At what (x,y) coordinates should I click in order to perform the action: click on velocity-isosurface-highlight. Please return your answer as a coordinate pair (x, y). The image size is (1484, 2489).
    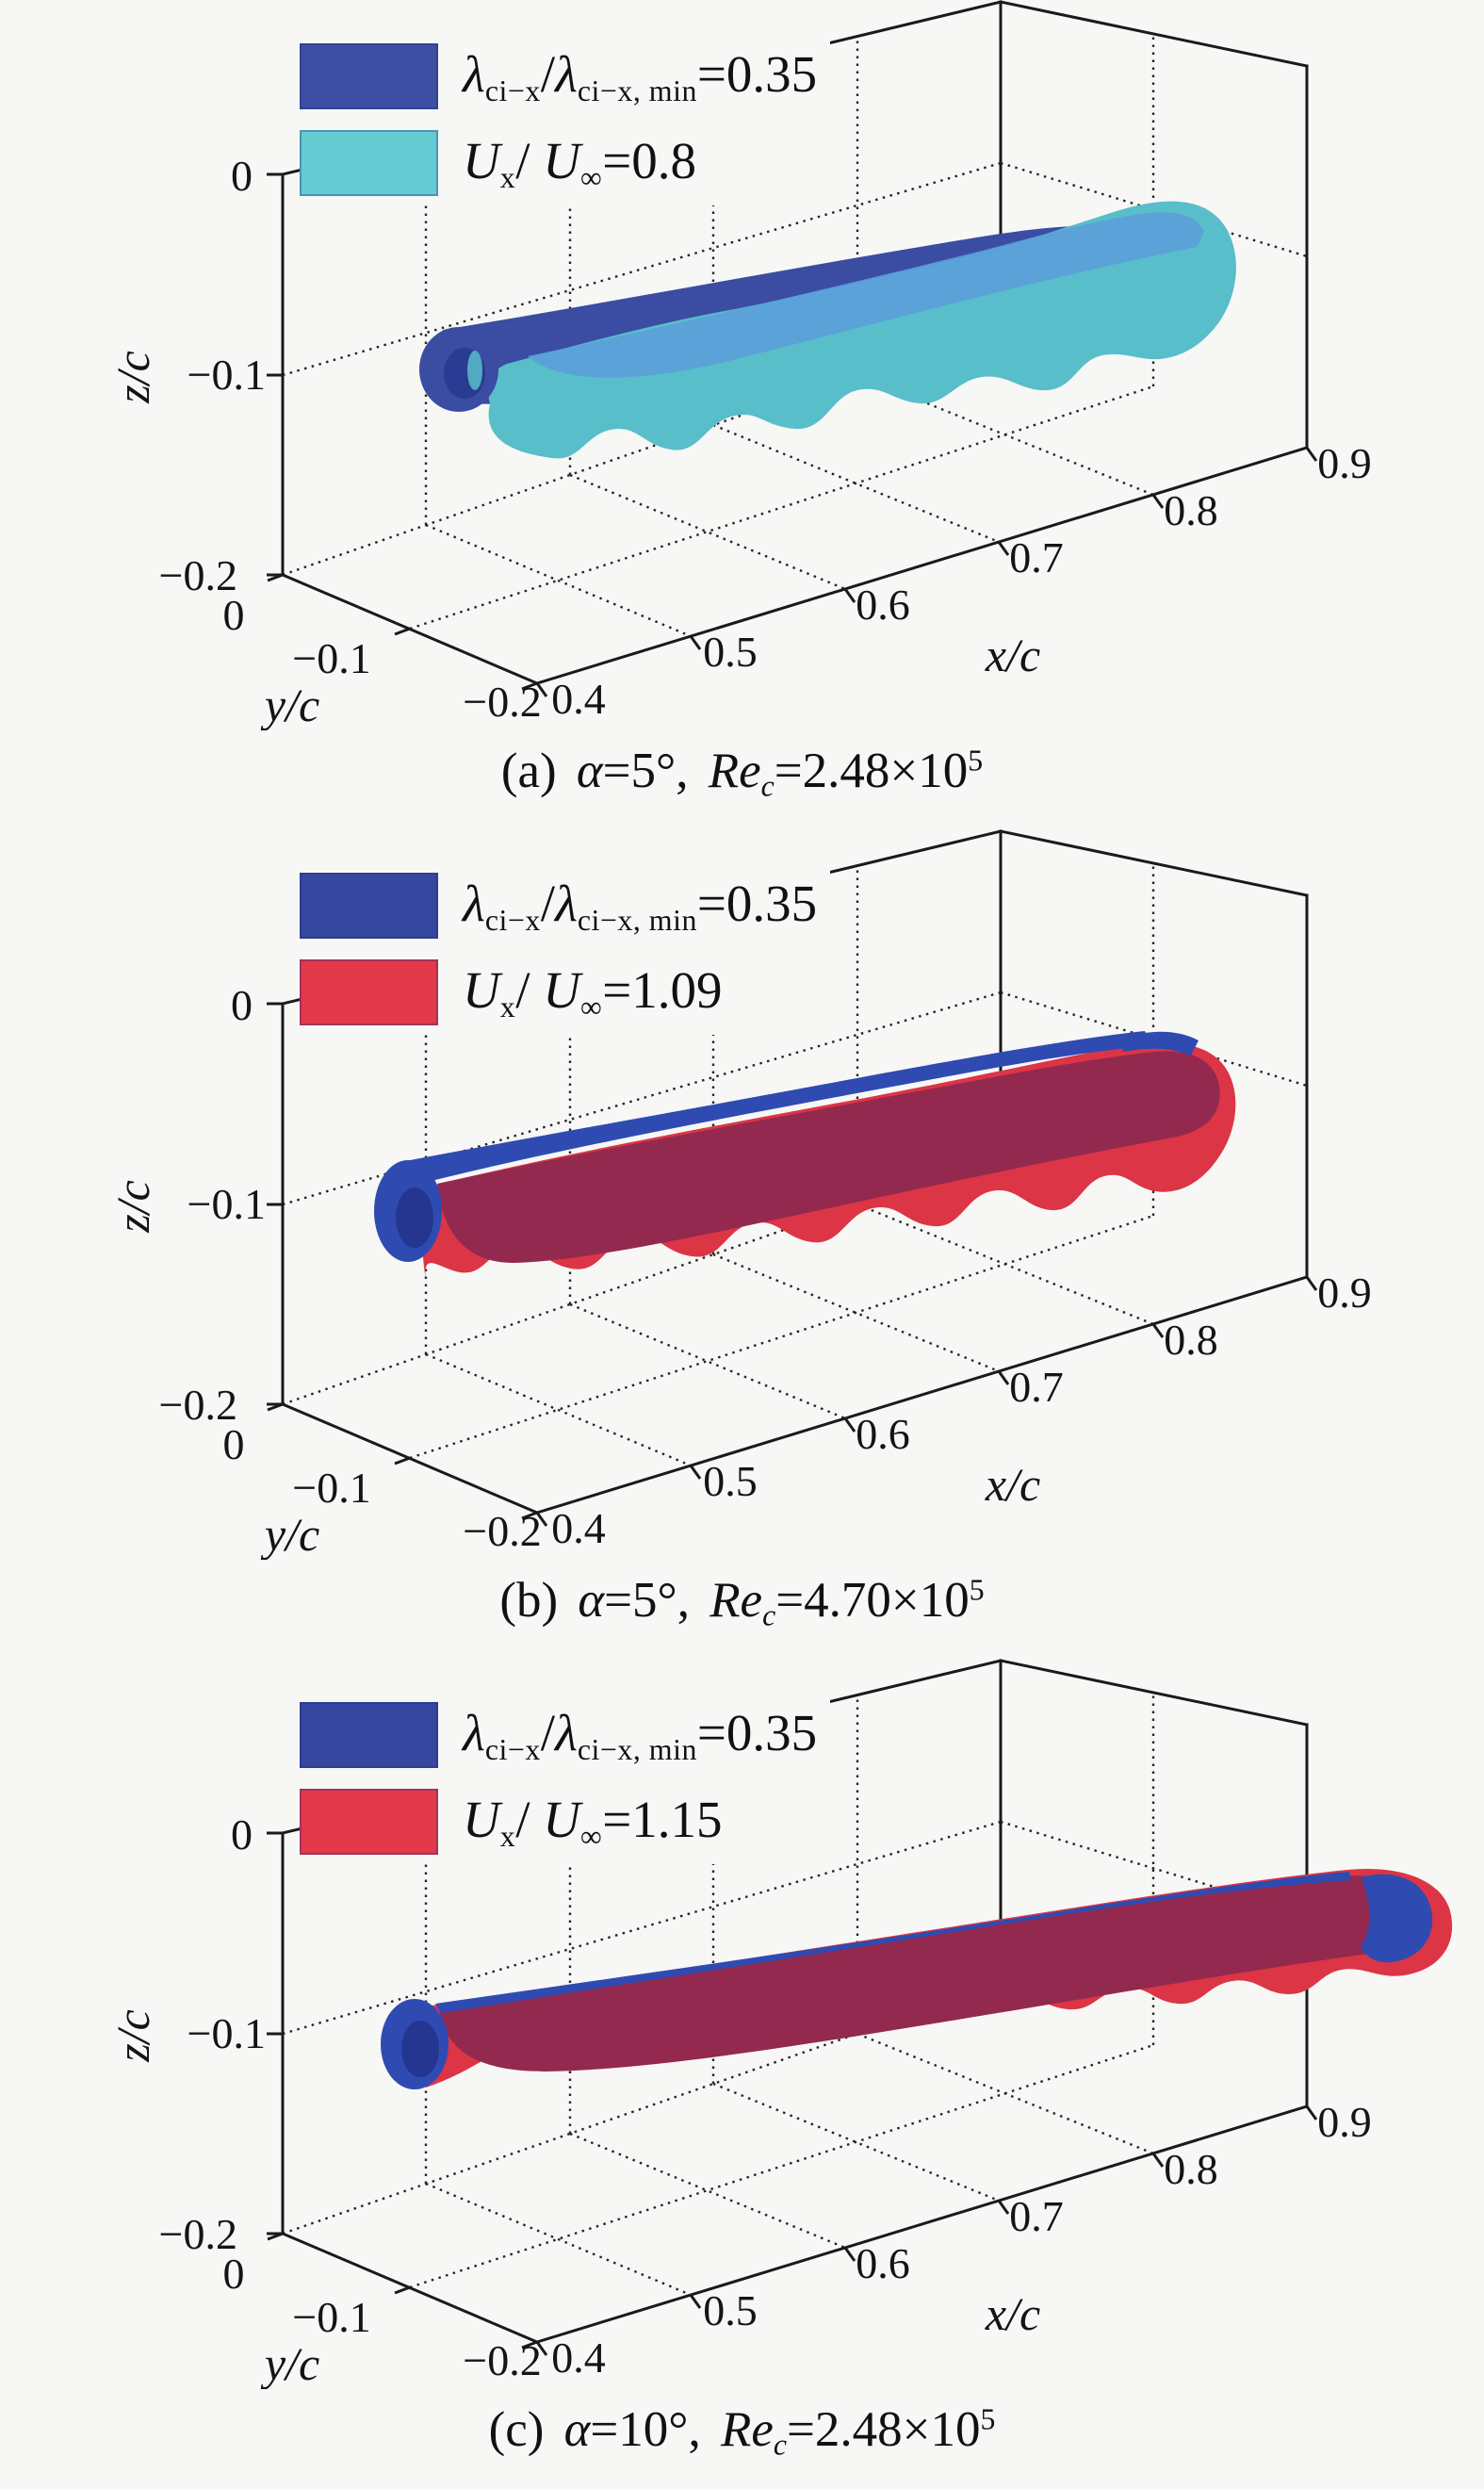
    Looking at the image, I should click on (866, 295).